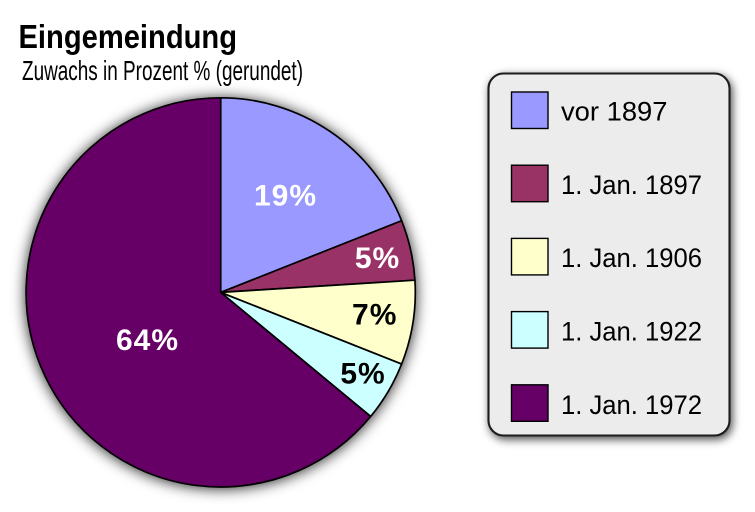 The image size is (755, 512). Describe the element at coordinates (614, 112) in the screenshot. I see `svg-text: vor 1897` at that location.